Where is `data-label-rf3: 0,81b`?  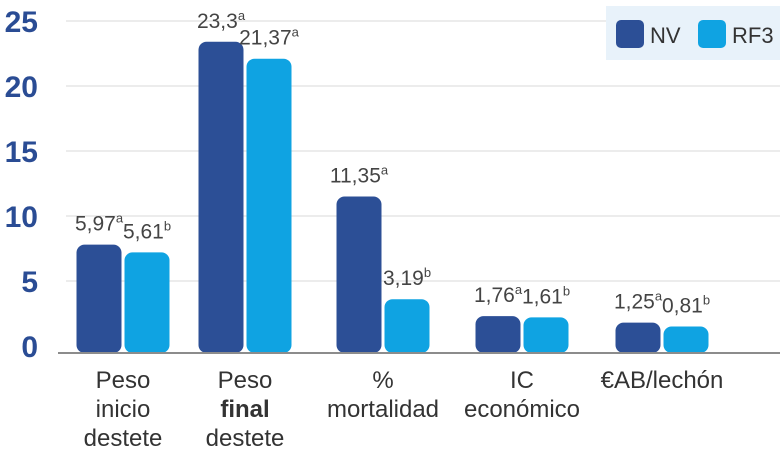 data-label-rf3: 0,81b is located at coordinates (686, 305).